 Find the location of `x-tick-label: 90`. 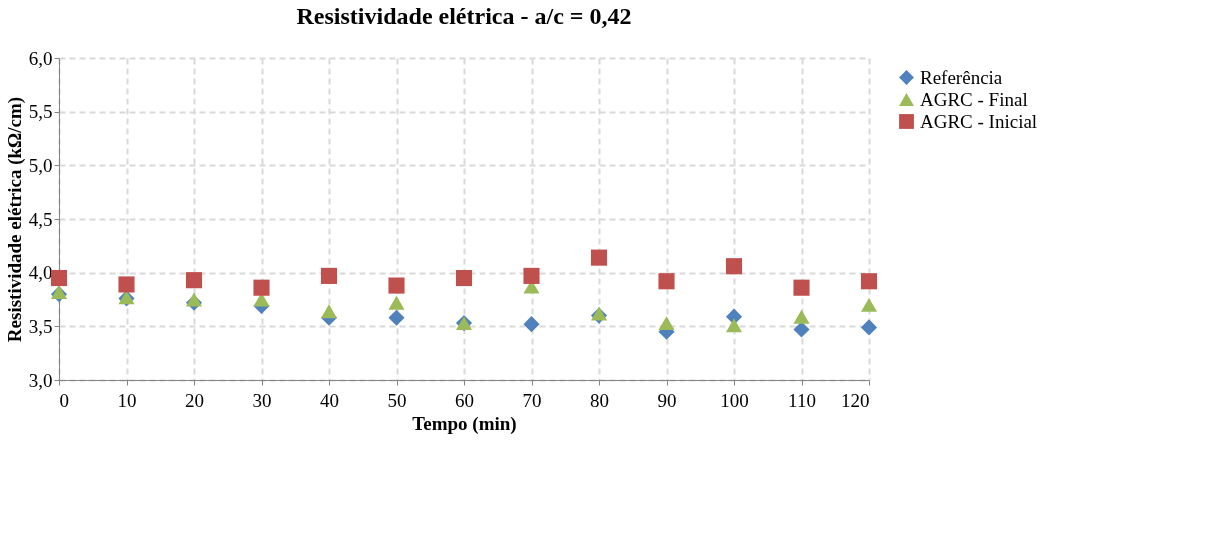

x-tick-label: 90 is located at coordinates (667, 400).